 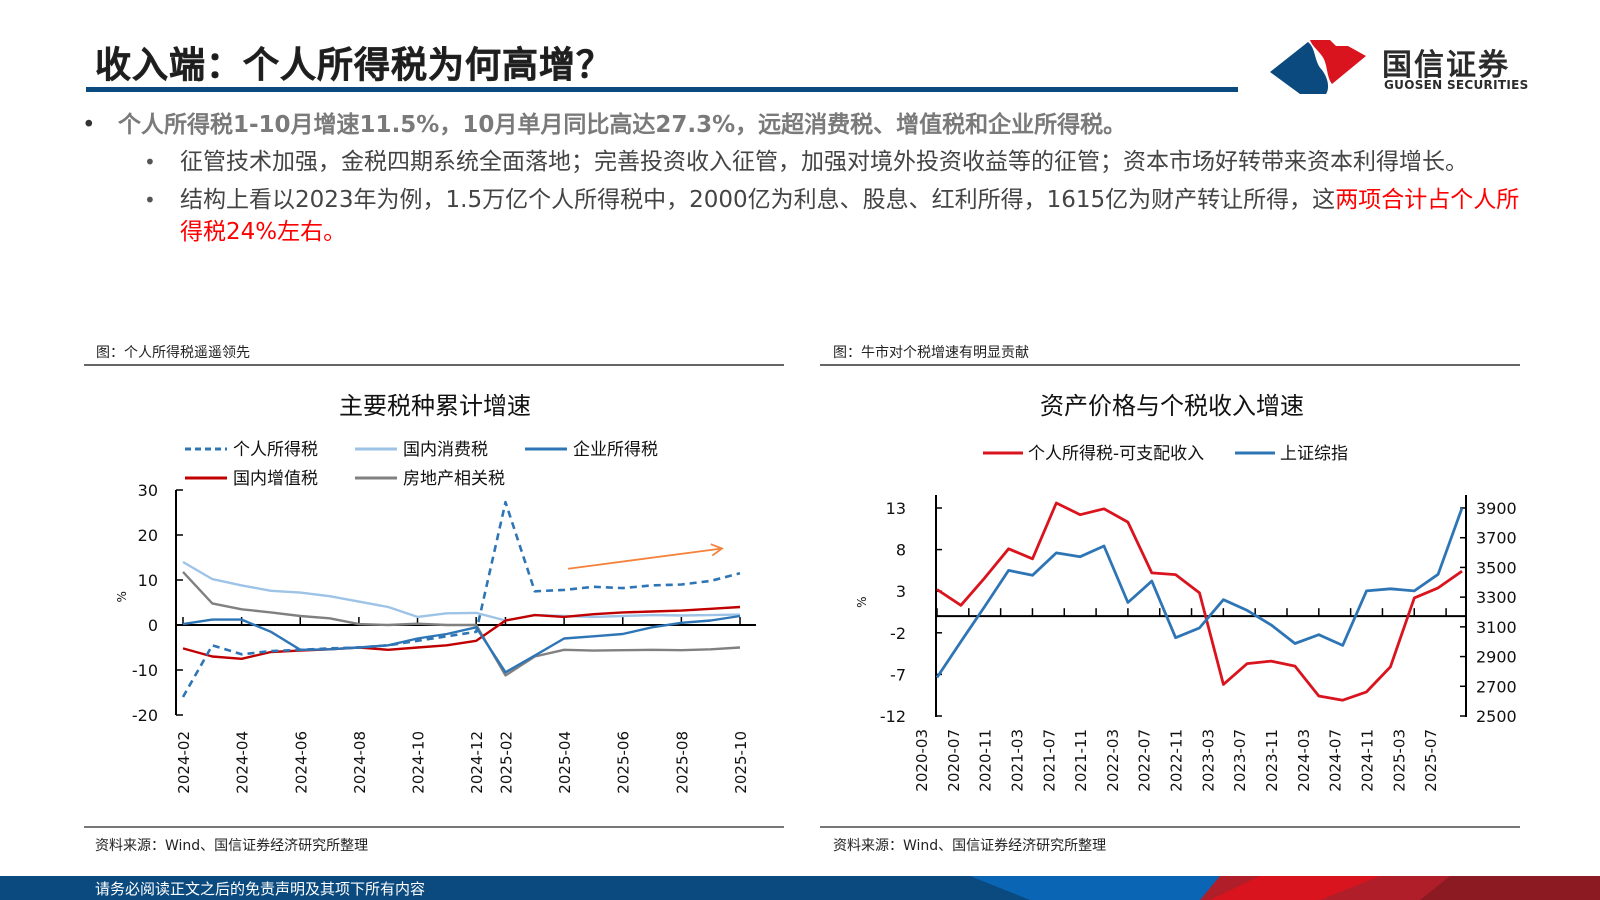 I want to click on x-tick-label: 2024-08, so click(x=360, y=762).